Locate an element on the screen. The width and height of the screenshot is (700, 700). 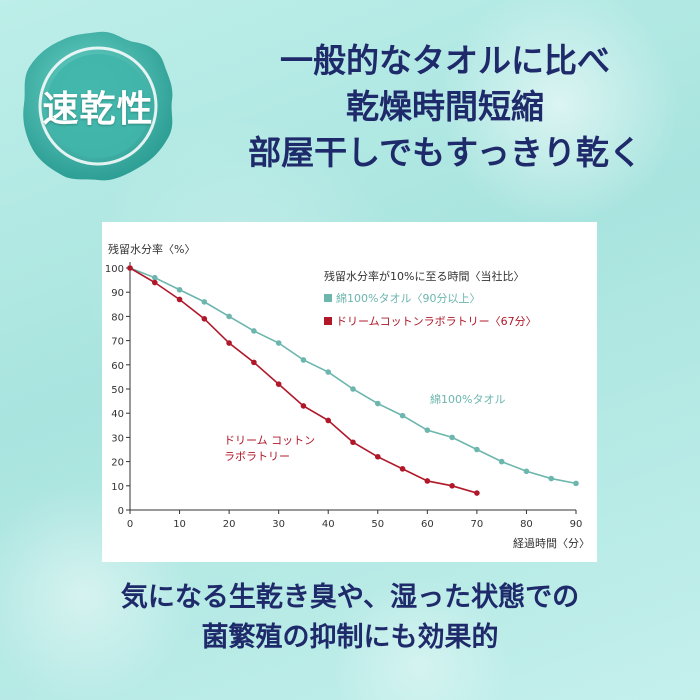
legend-label-cotton: 綿100%タオル〈90分以上〉 is located at coordinates (408, 298).